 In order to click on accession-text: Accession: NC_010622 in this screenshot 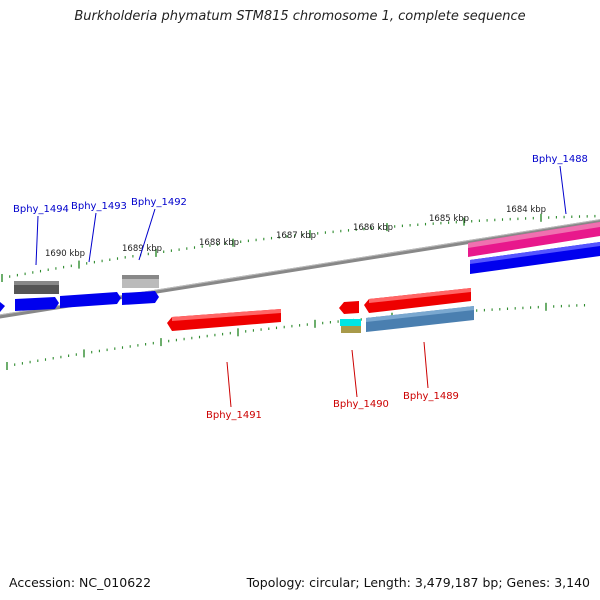, I will do `click(80, 582)`.